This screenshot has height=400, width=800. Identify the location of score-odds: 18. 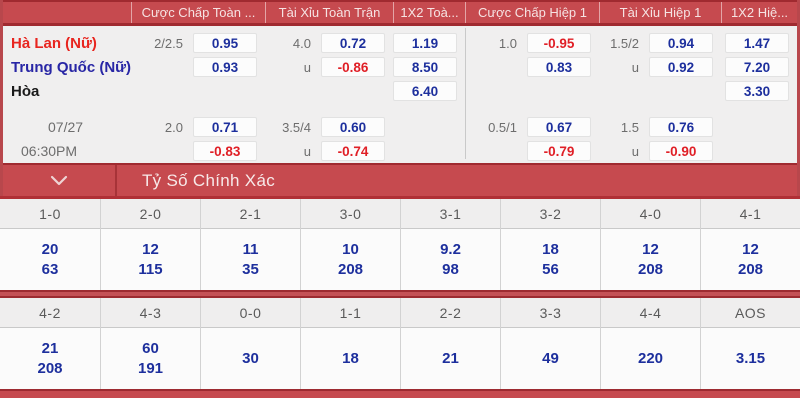
(350, 358).